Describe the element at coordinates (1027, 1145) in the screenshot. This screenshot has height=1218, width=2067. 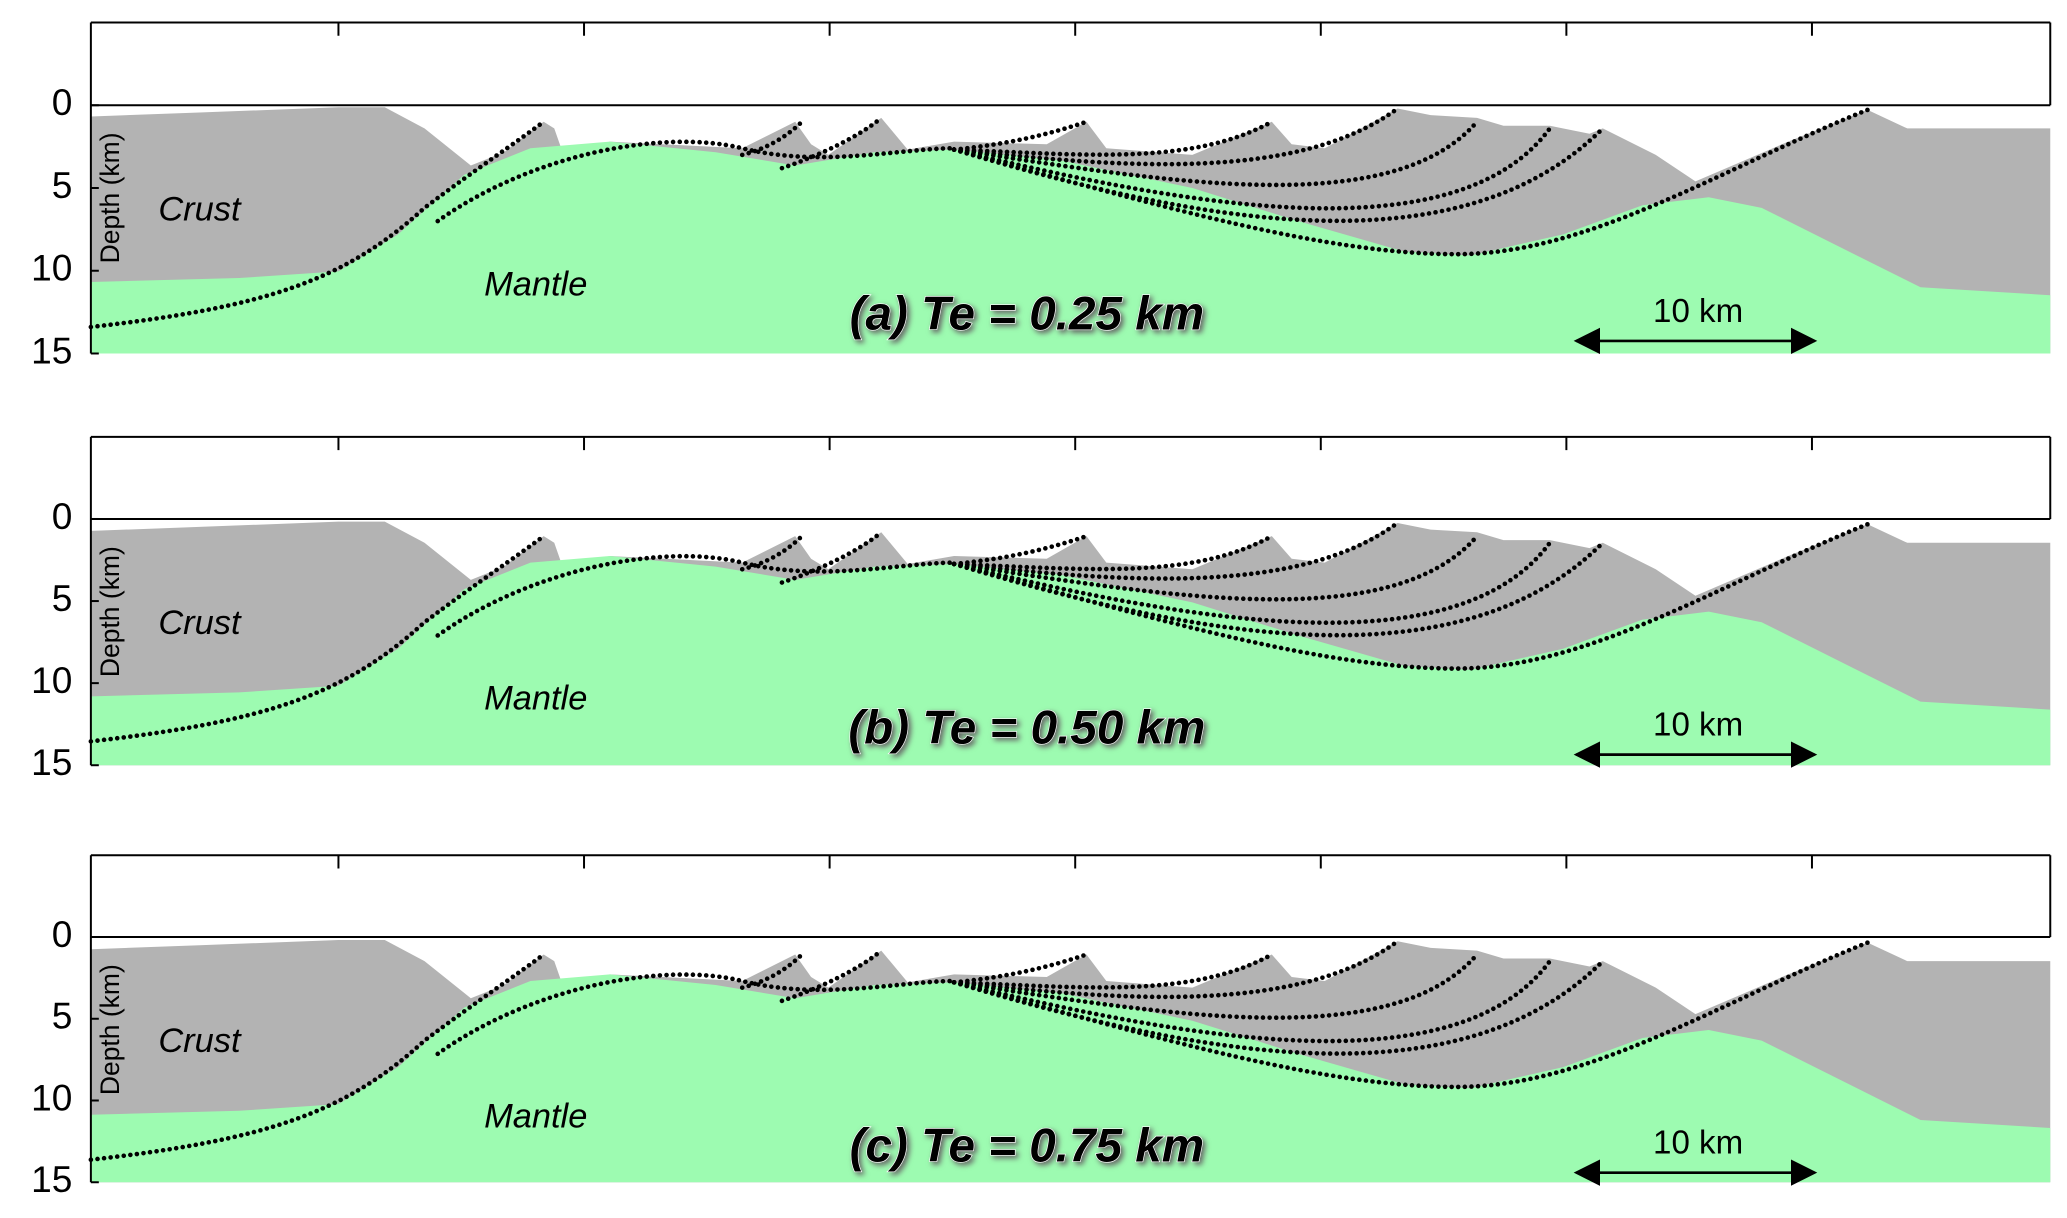
I see `panel-title: (c) Te = 0.75 km` at that location.